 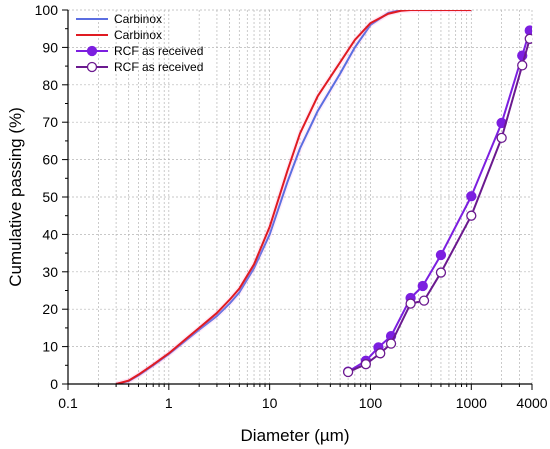 I want to click on x-axis-label: Diameter (µm), so click(x=295, y=435).